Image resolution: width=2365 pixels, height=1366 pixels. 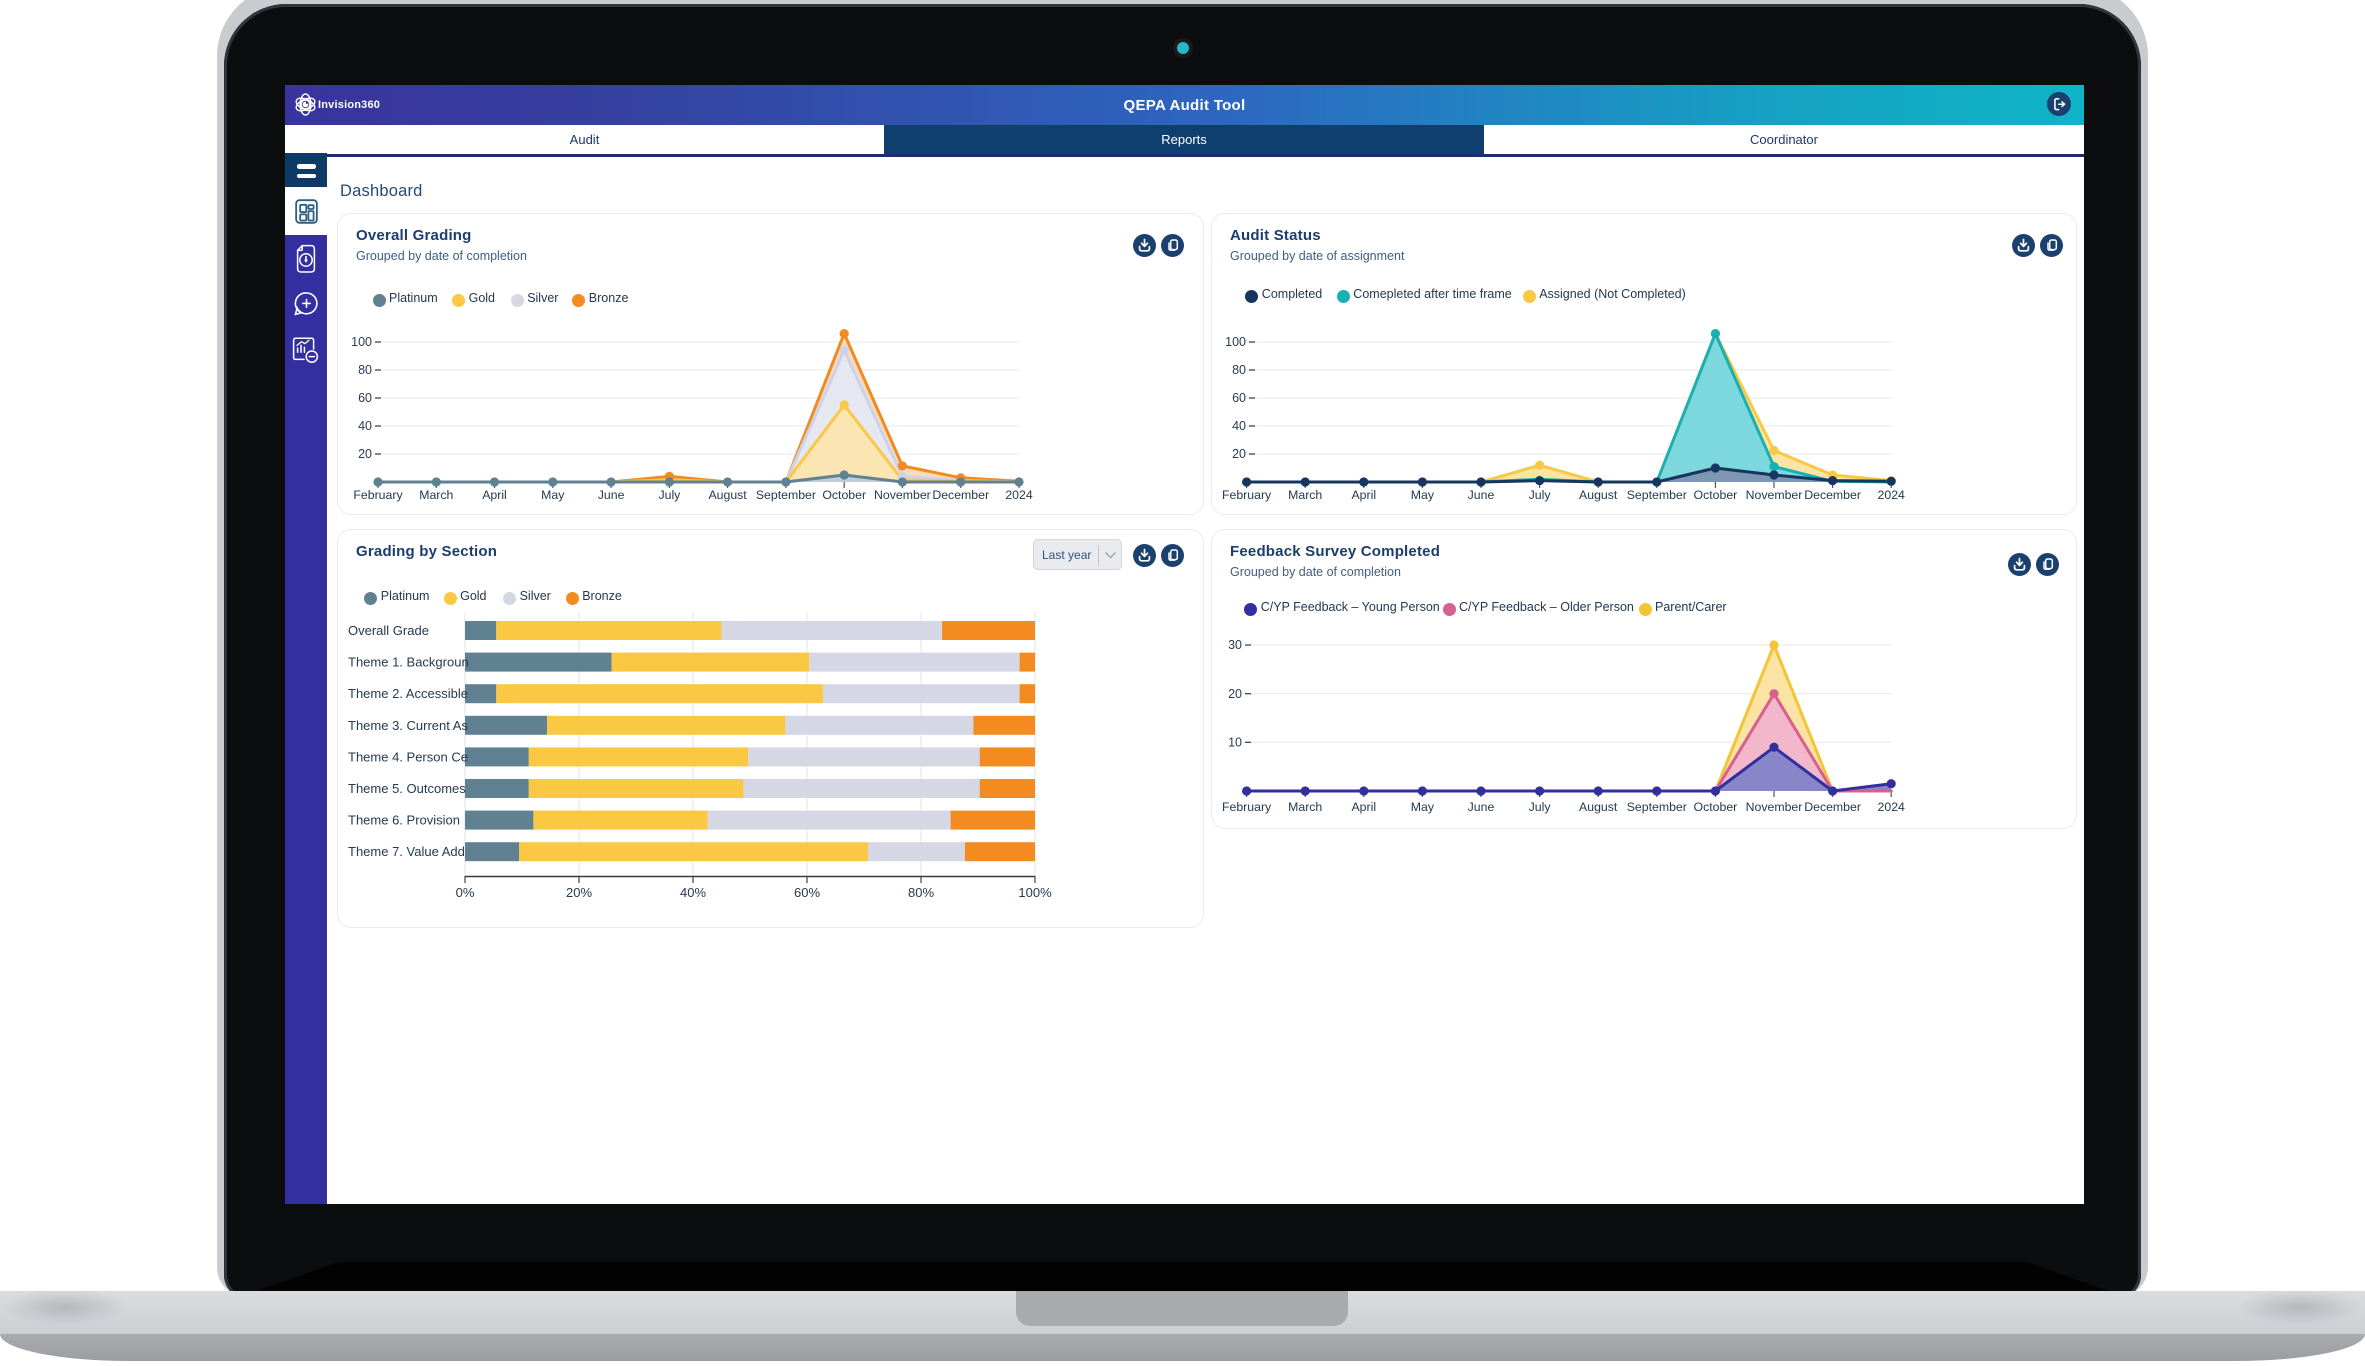 What do you see at coordinates (388, 630) in the screenshot?
I see `svg-text: Overall Grade` at bounding box center [388, 630].